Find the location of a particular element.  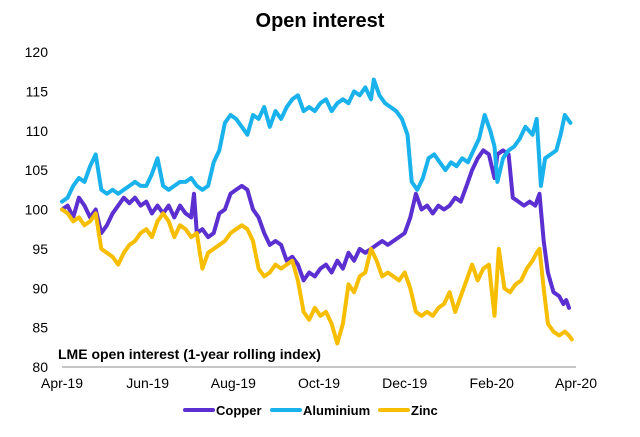

y-axis: 80 85 90 95 100 105 110 115 120 is located at coordinates (37, 209).